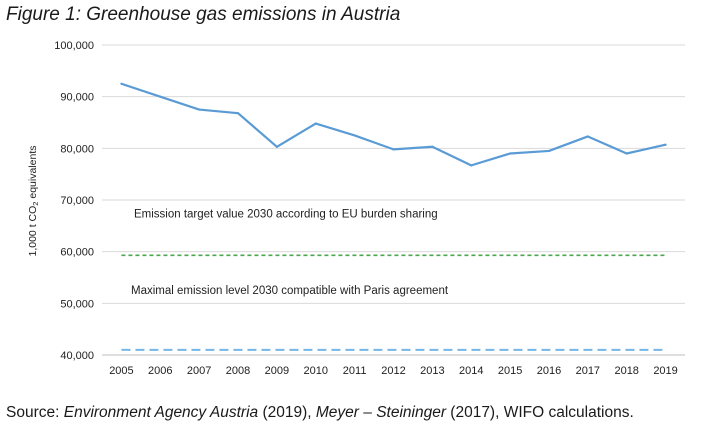 The width and height of the screenshot is (715, 434). I want to click on source-year-1: (2019),, so click(287, 412).